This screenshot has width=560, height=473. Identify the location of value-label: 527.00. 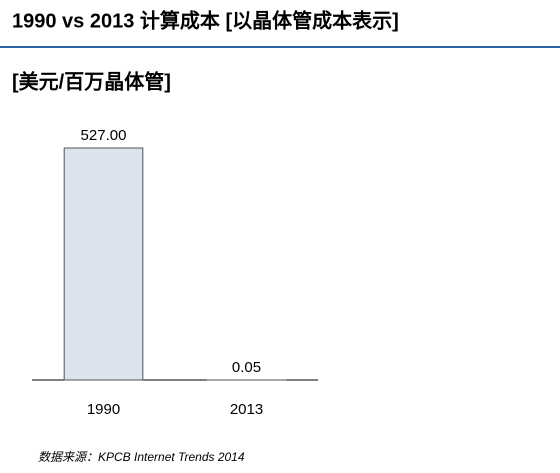
(104, 135).